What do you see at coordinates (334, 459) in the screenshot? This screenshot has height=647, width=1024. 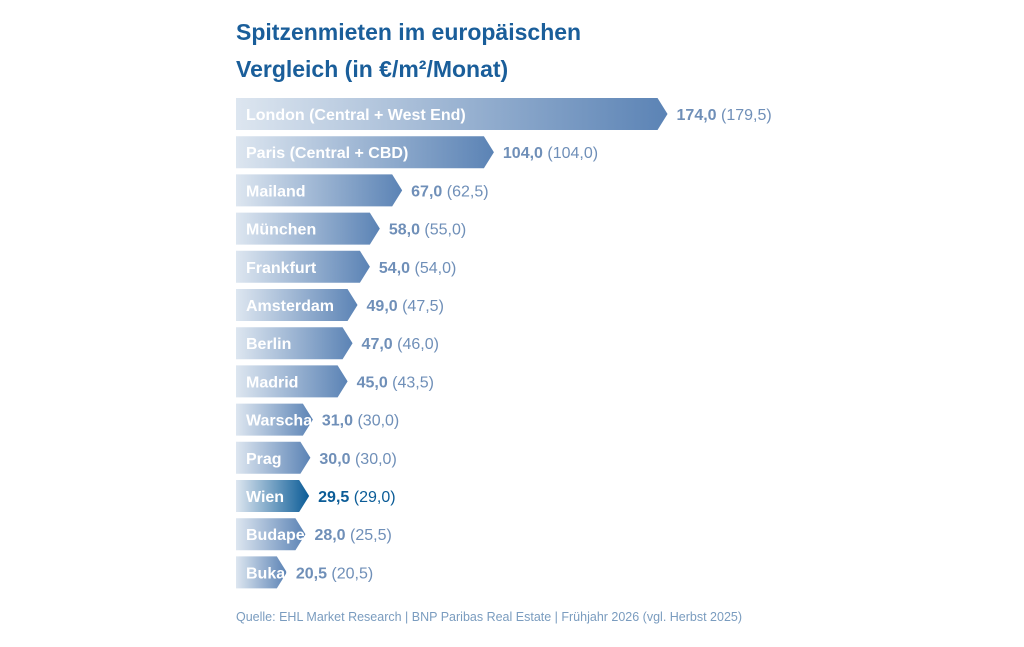 I see `current-value: 30,0` at bounding box center [334, 459].